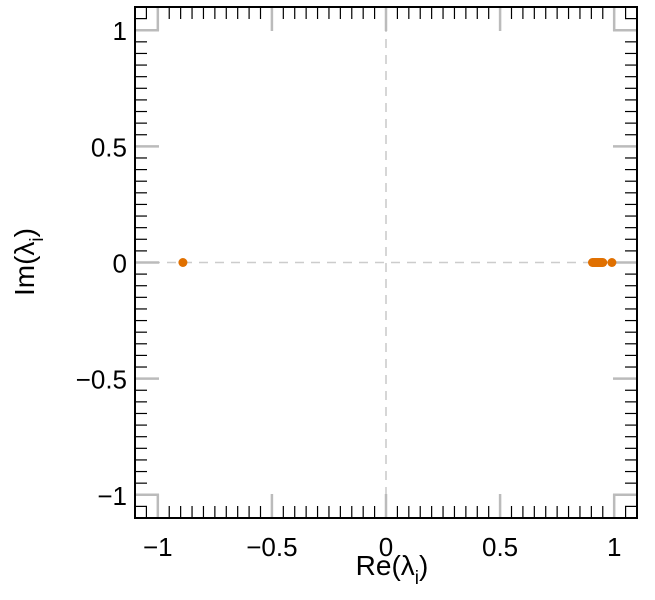 The width and height of the screenshot is (655, 600). I want to click on y-tick-label: −1, so click(112, 496).